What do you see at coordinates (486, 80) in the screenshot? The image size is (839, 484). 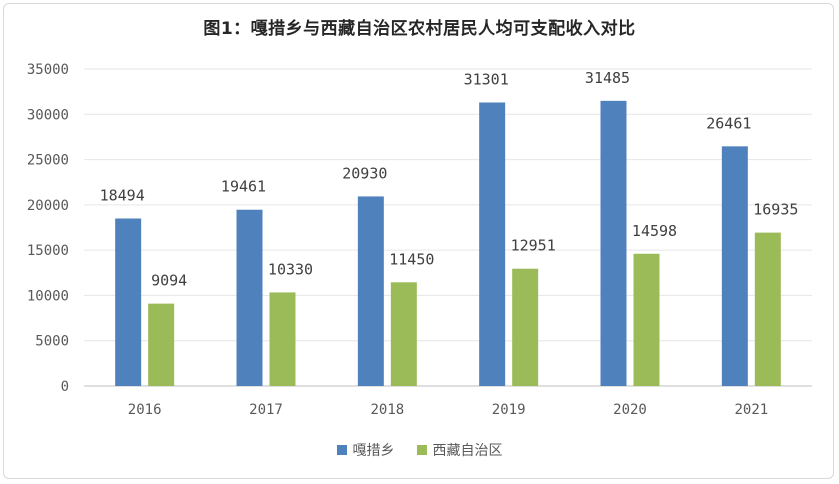 I see `data-label-gacuo: 31301` at bounding box center [486, 80].